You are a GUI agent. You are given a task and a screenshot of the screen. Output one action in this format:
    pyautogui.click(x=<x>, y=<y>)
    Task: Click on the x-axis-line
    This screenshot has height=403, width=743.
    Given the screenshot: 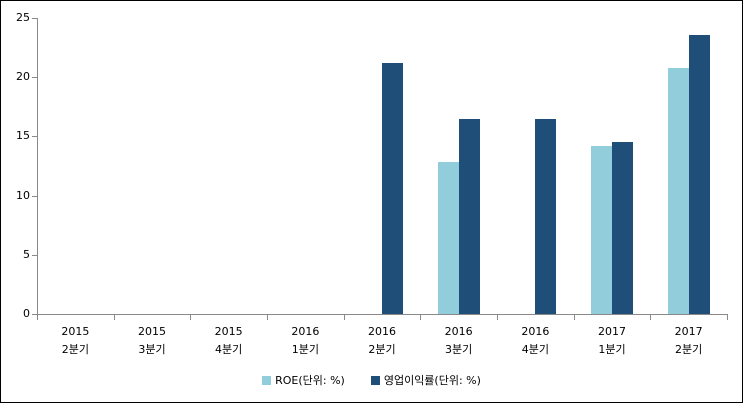 What is the action you would take?
    pyautogui.click(x=382, y=314)
    